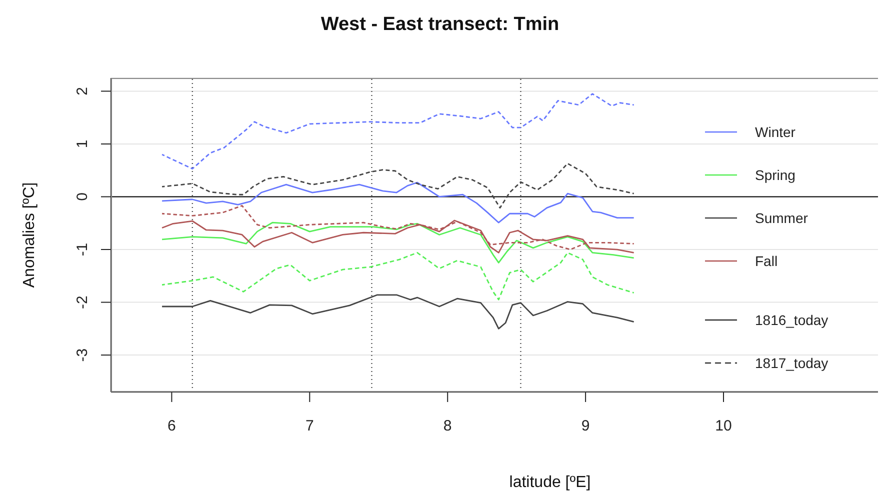 The image size is (880, 499). I want to click on x-tick-label: 7, so click(309, 426).